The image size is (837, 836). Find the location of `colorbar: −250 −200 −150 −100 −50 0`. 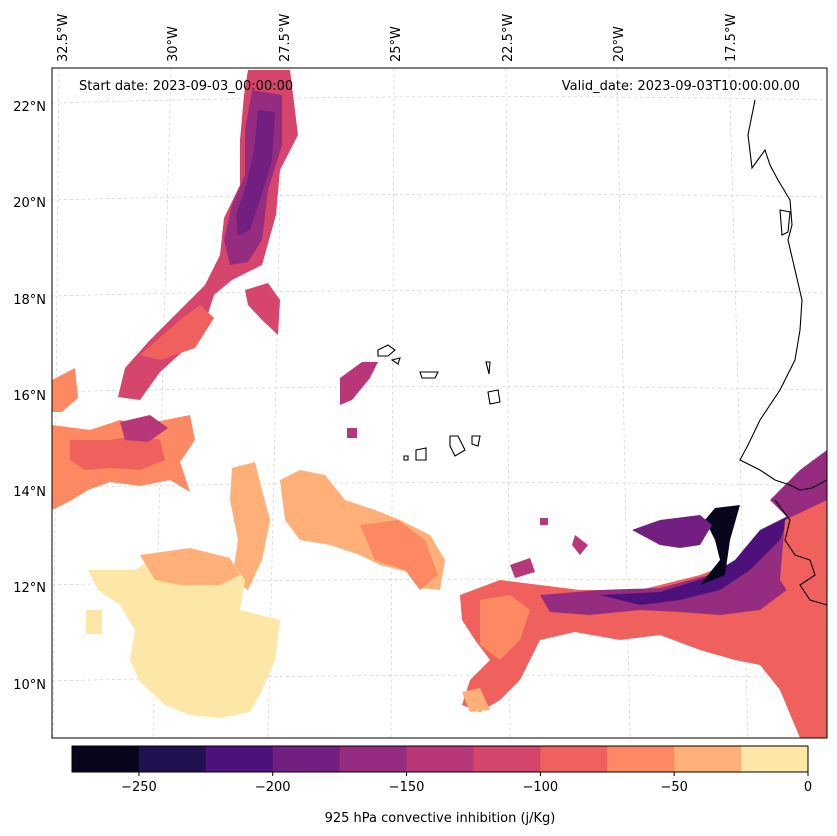

colorbar: −250 −200 −150 −100 −50 0 is located at coordinates (441, 770).